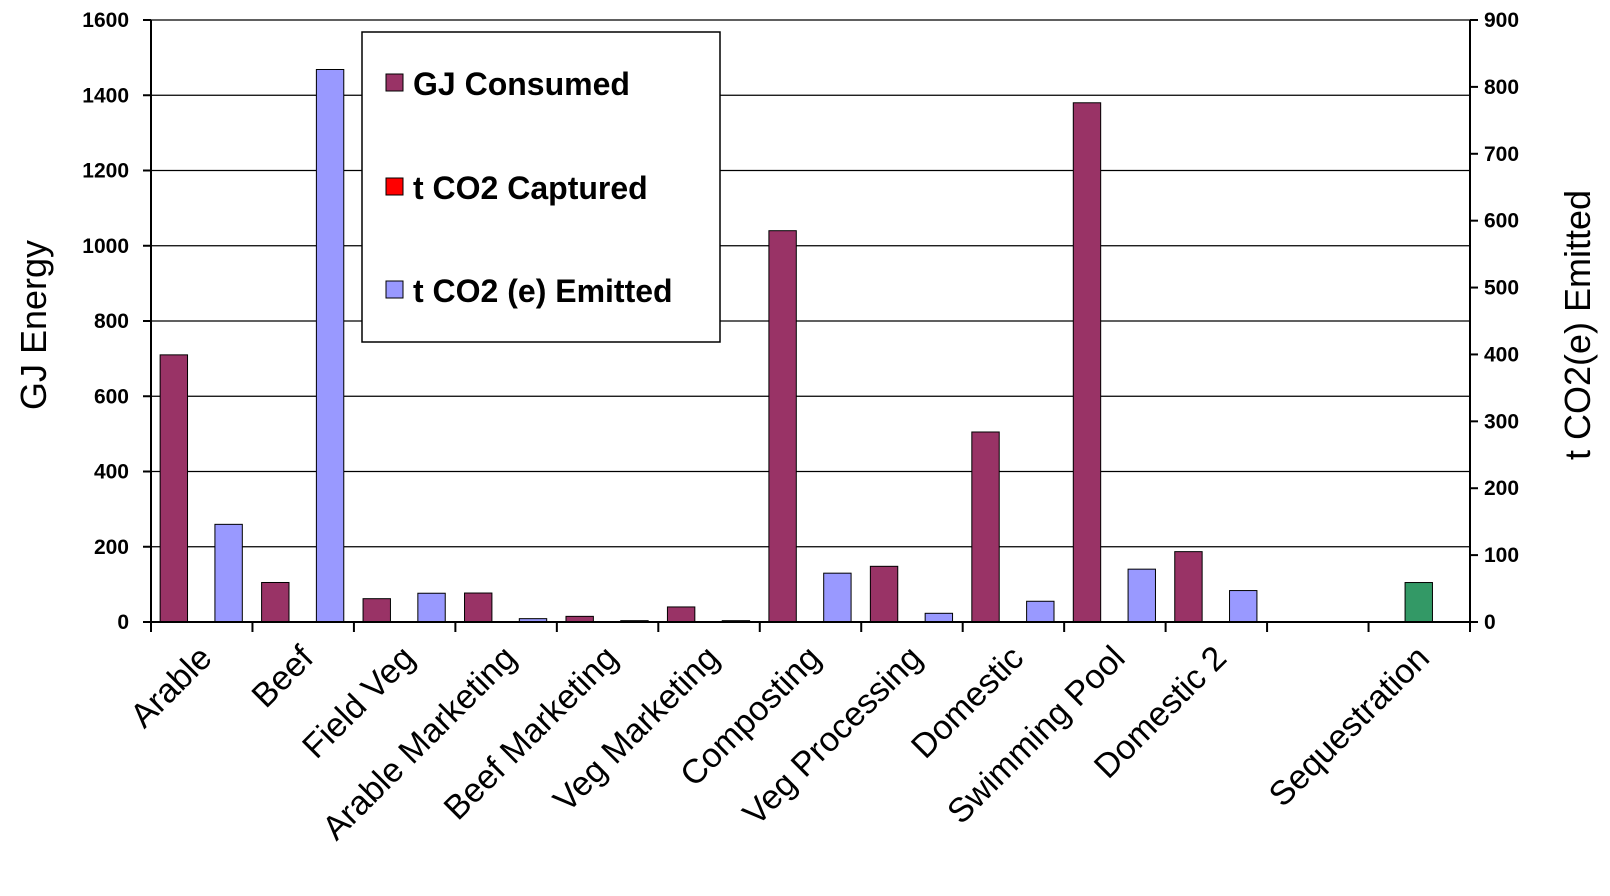 Image resolution: width=1610 pixels, height=896 pixels. What do you see at coordinates (105, 171) in the screenshot?
I see `y-tick-label: 1200` at bounding box center [105, 171].